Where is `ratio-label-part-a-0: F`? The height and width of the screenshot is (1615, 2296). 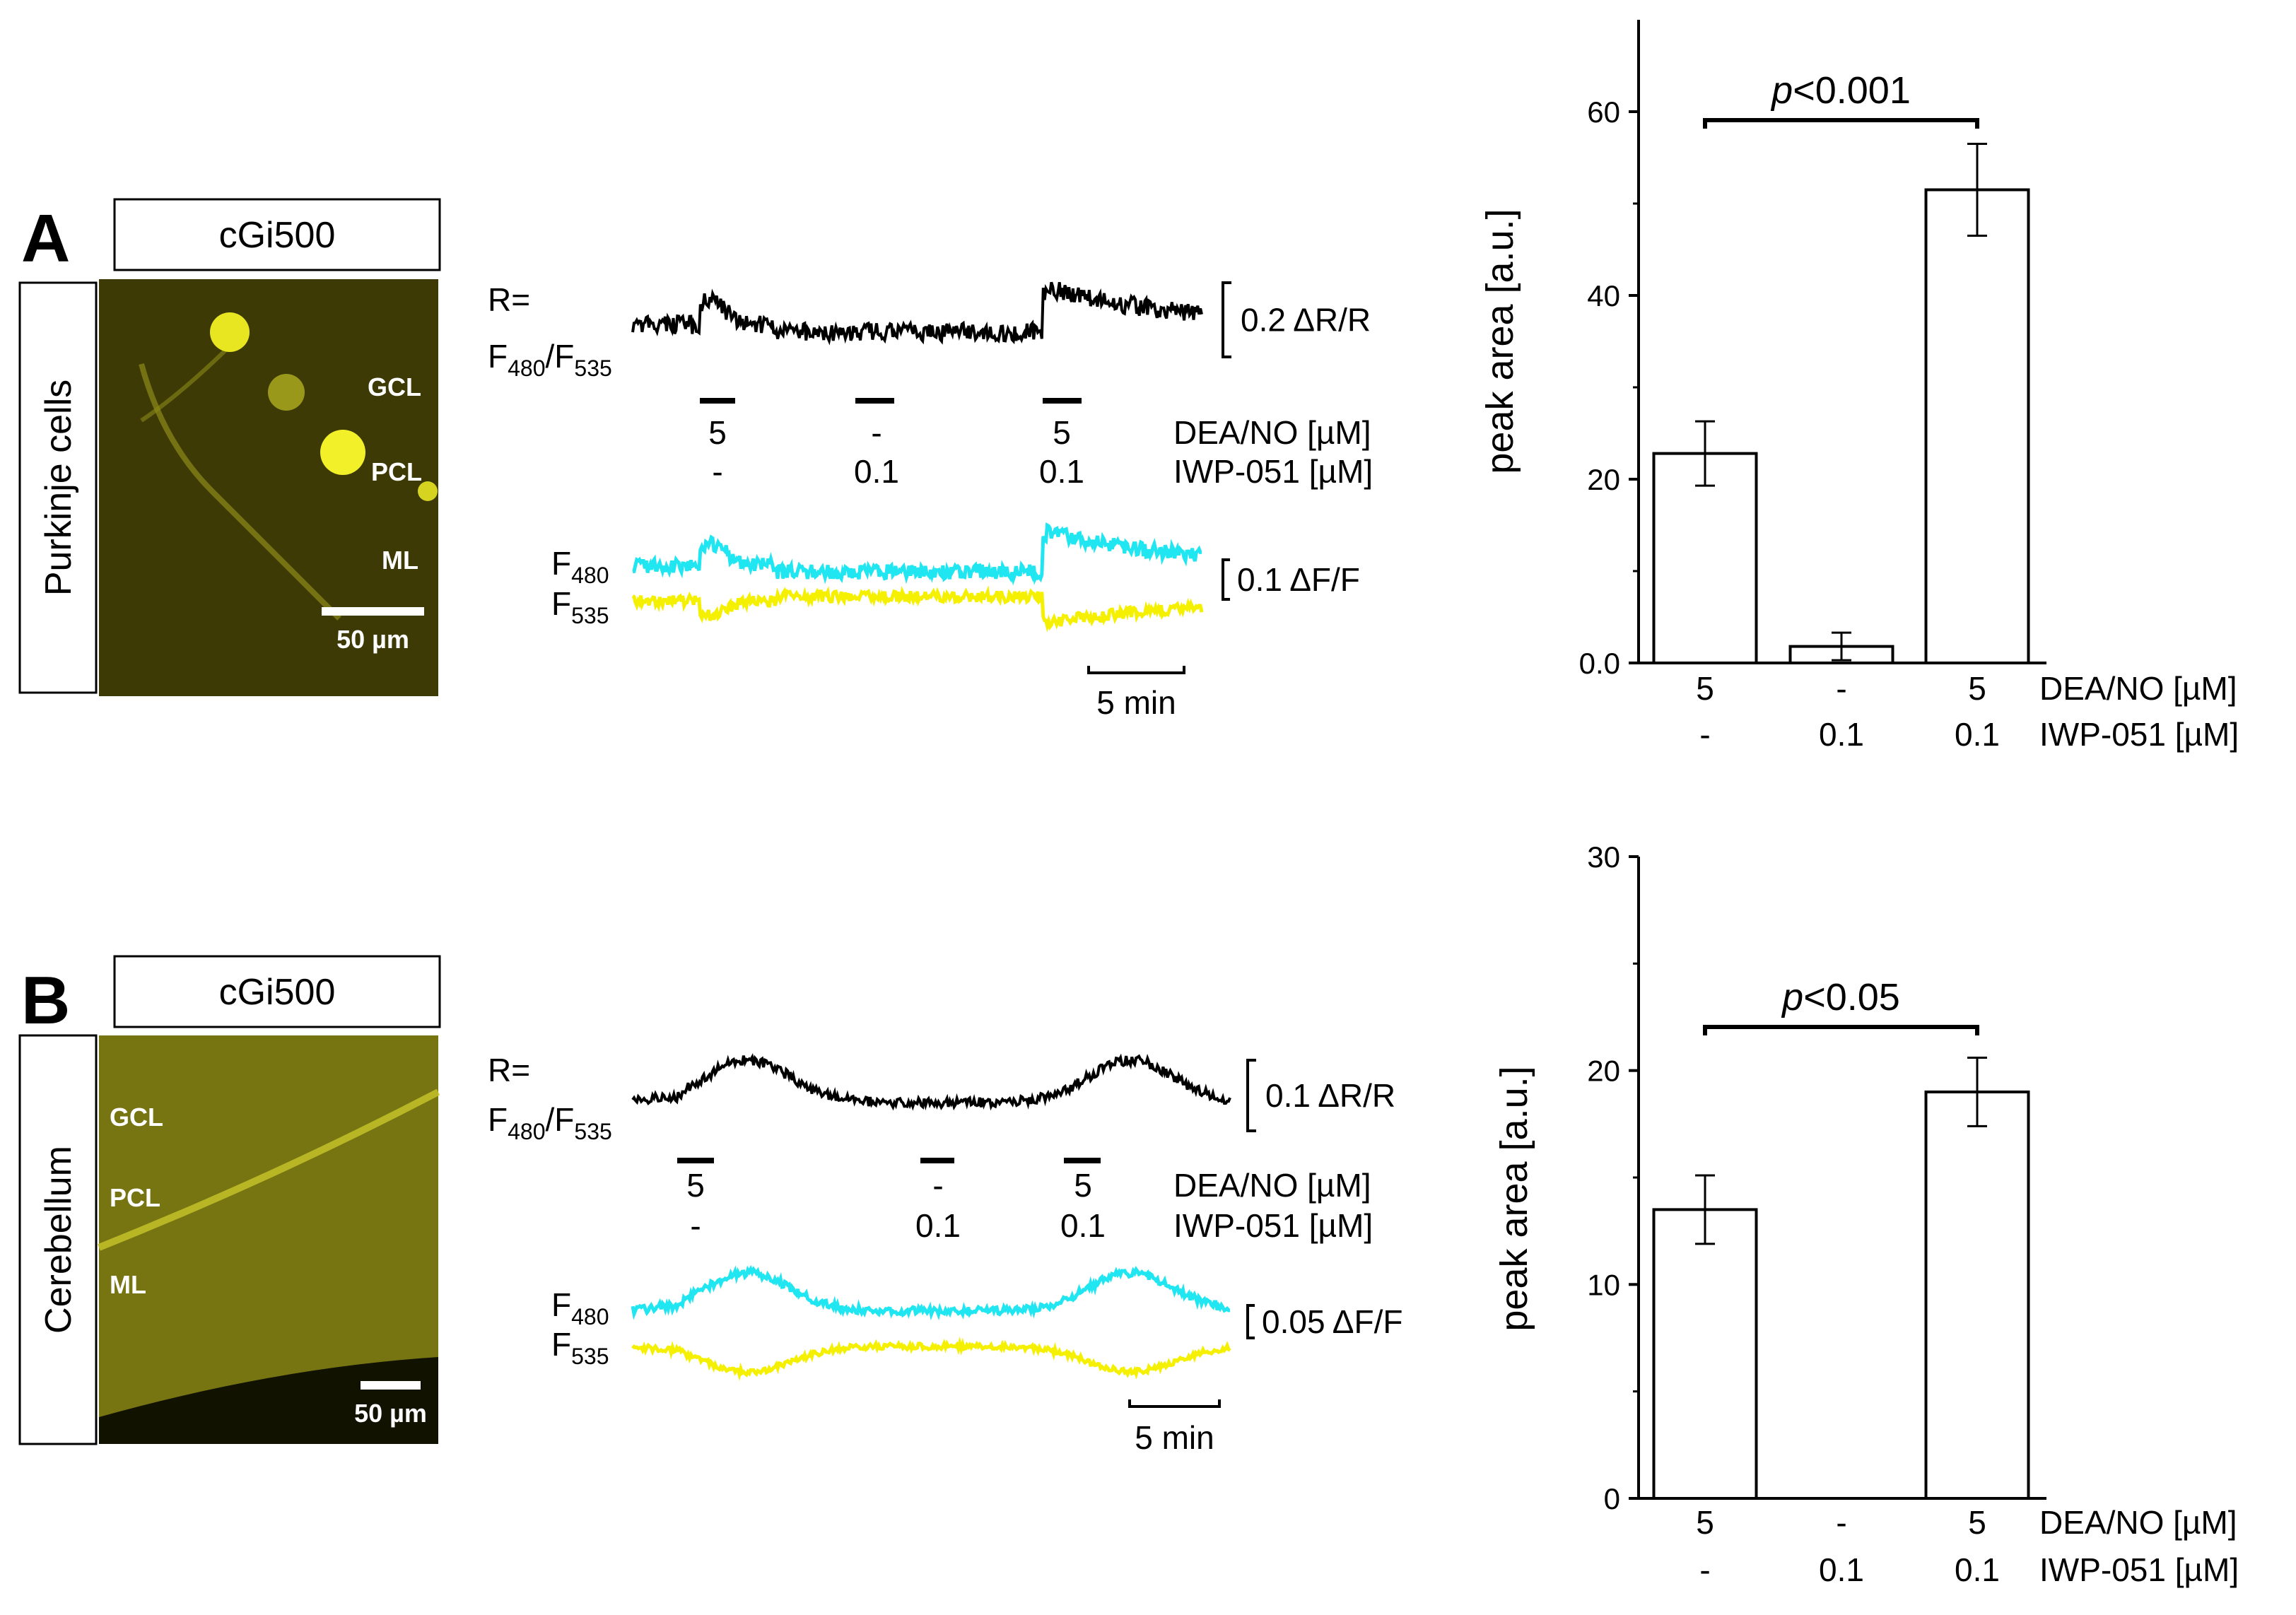 ratio-label-part-a-0: F is located at coordinates (498, 356).